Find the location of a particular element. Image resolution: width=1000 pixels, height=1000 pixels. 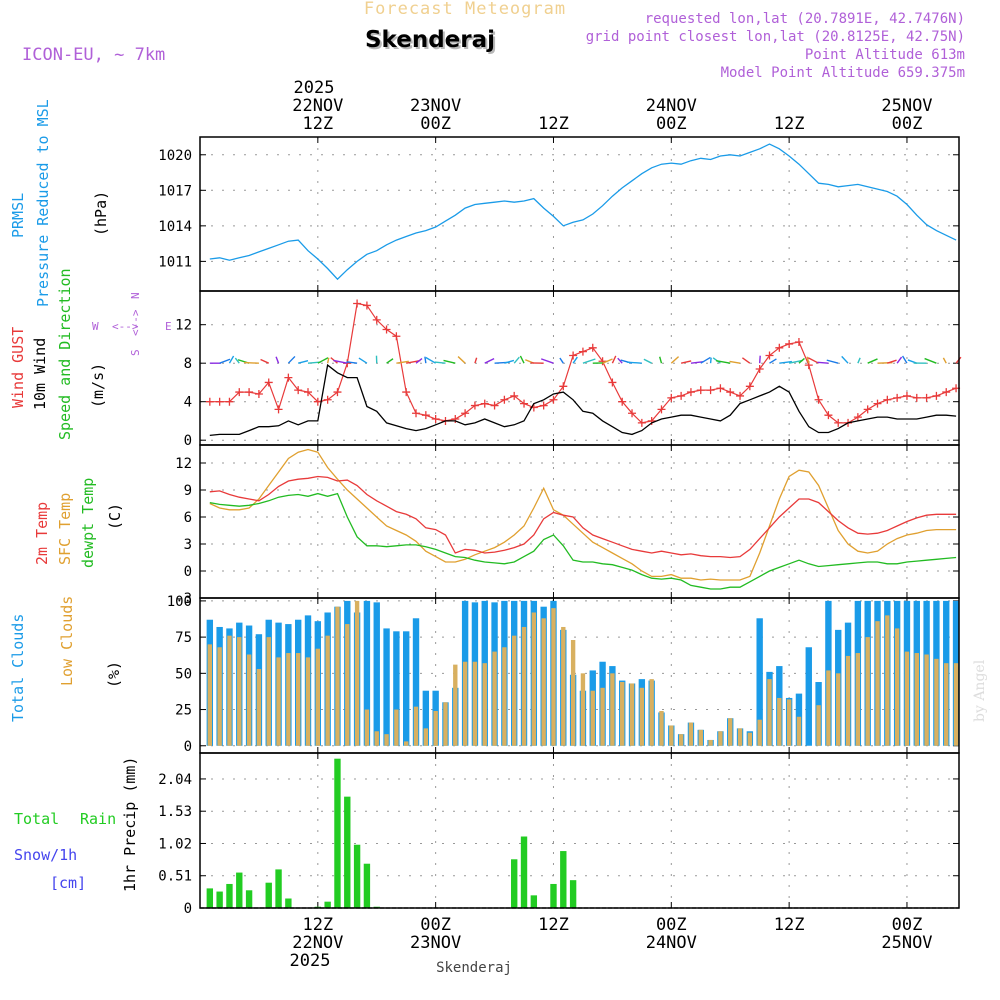

temperature-border is located at coordinates (579, 521).